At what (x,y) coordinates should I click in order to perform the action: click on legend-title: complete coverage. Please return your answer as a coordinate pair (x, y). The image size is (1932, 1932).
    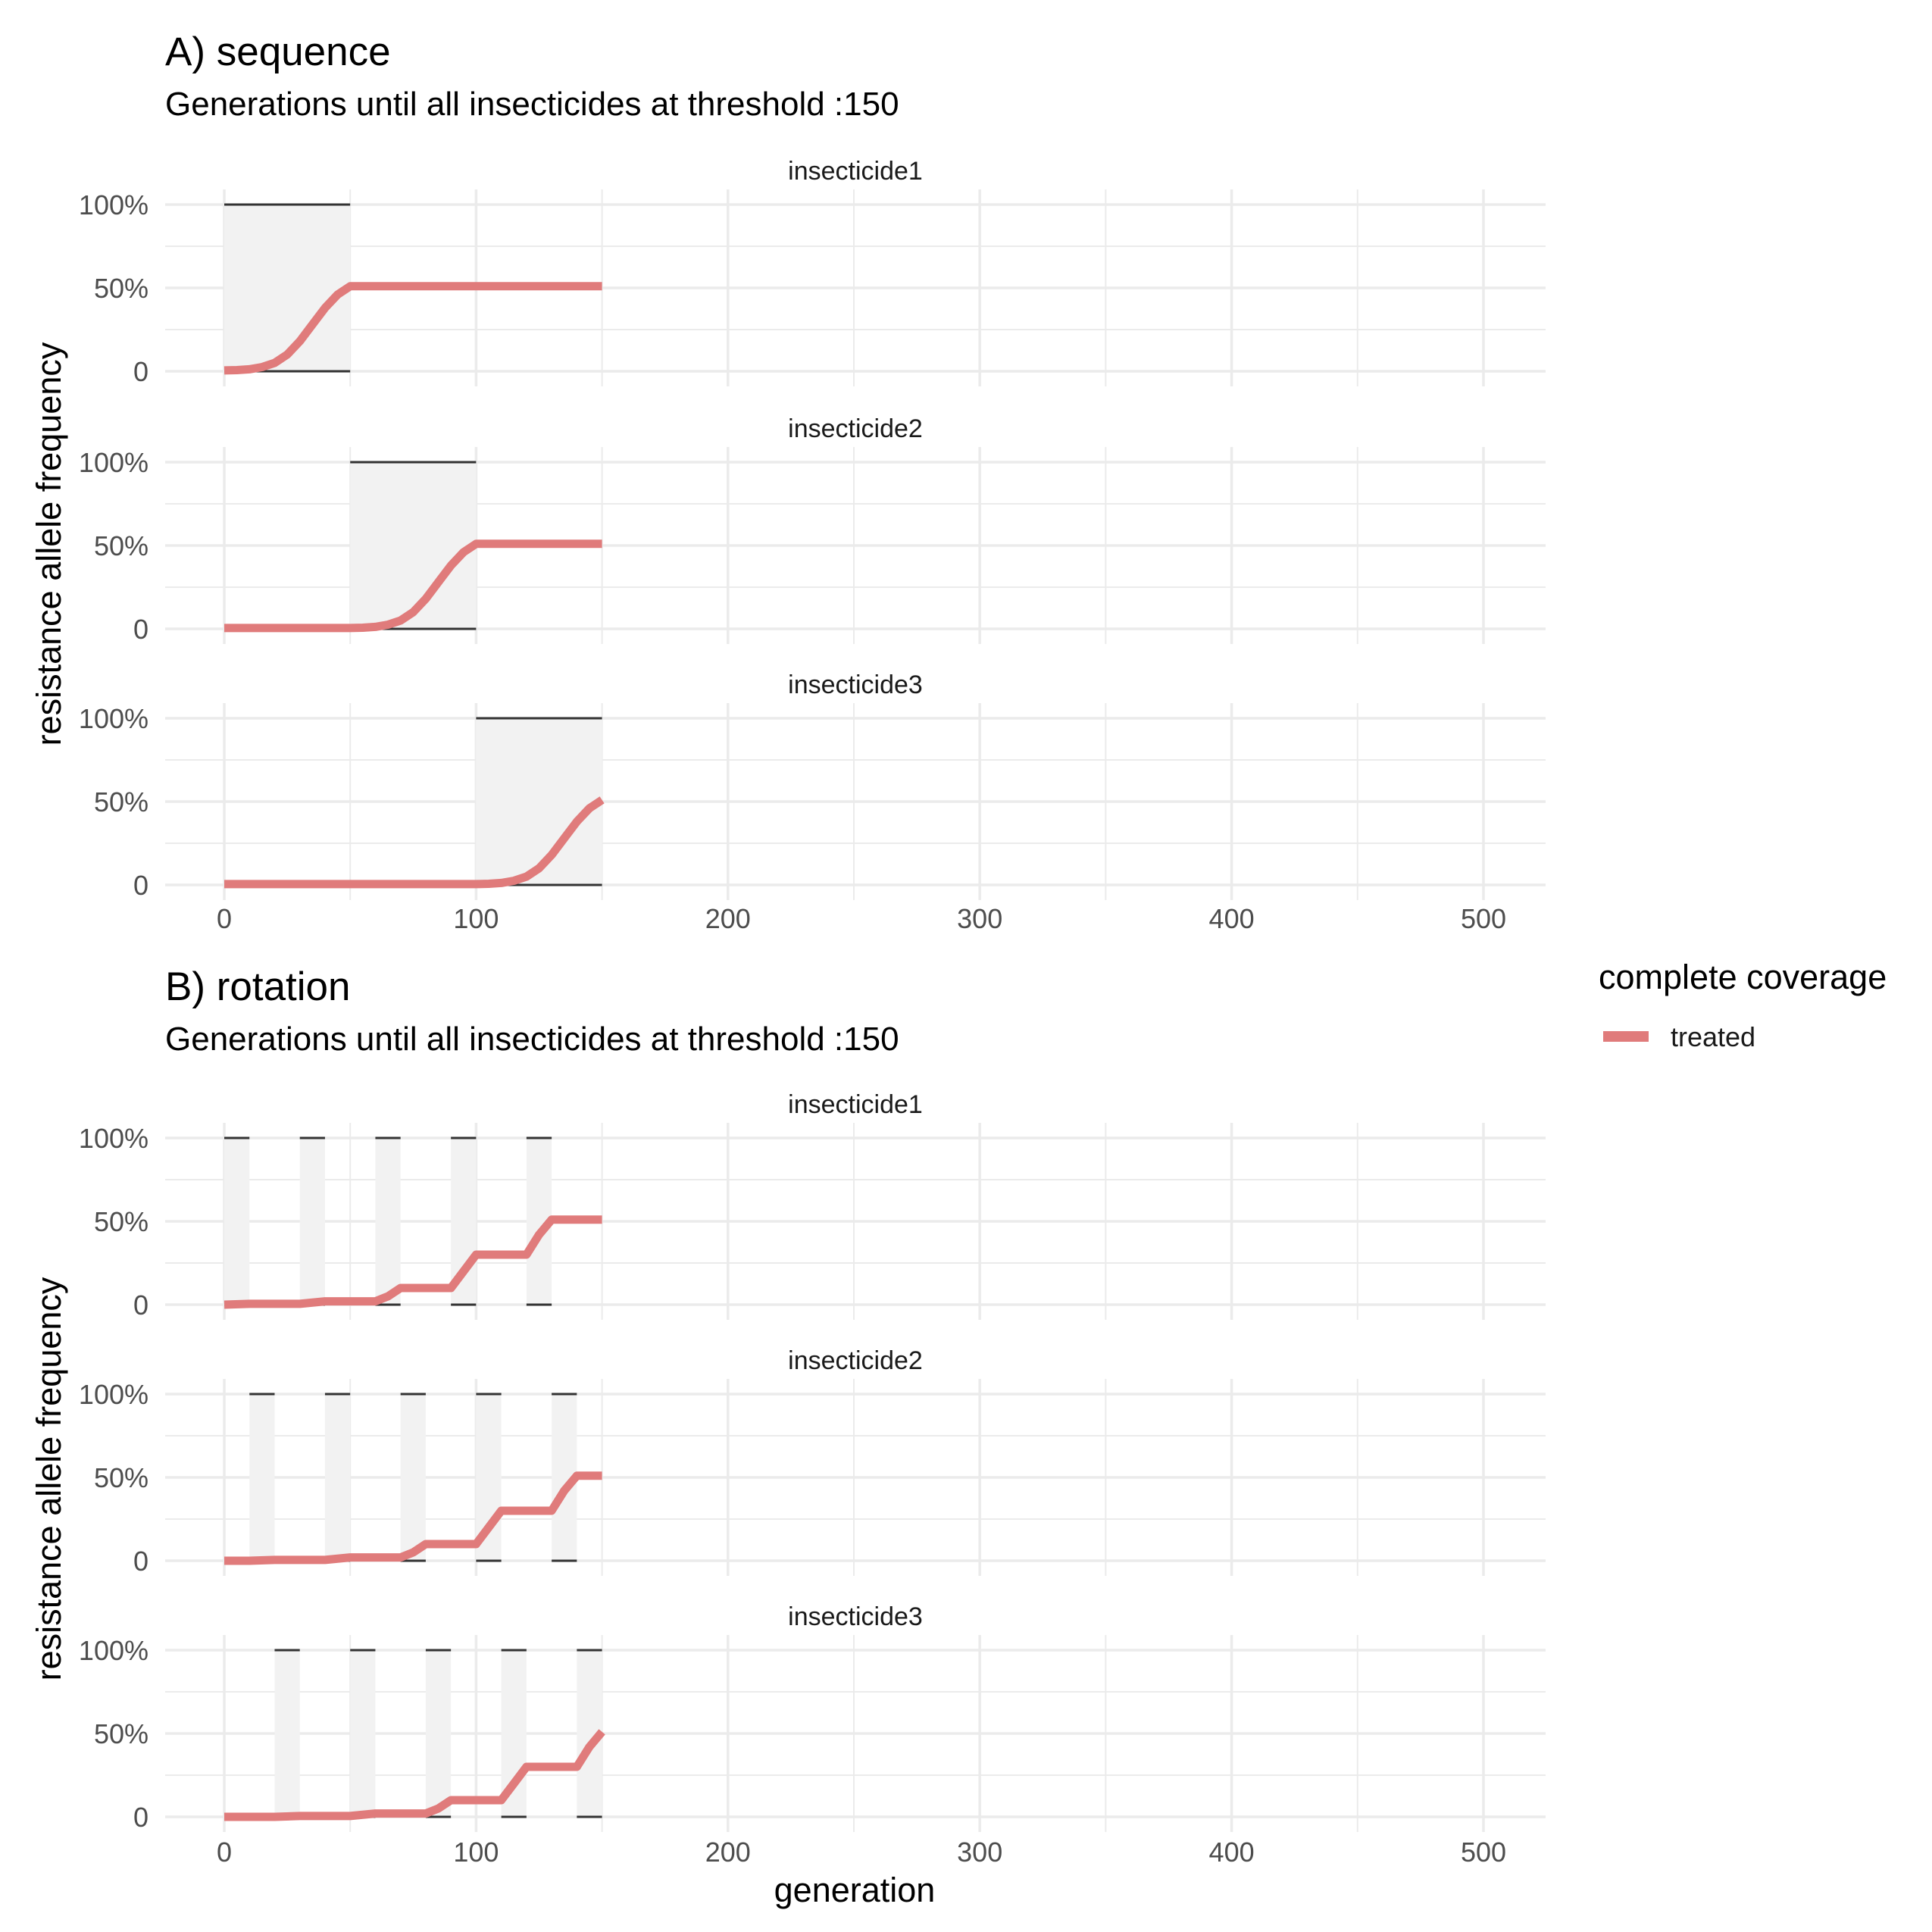
    Looking at the image, I should click on (1743, 977).